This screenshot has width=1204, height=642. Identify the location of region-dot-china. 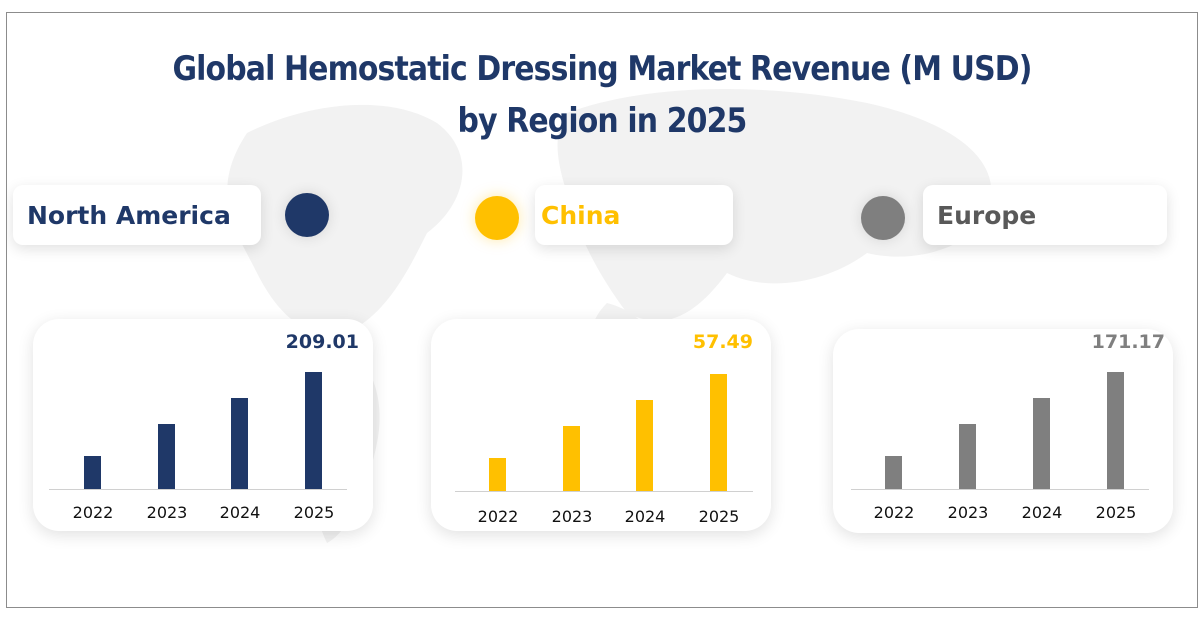
(497, 218).